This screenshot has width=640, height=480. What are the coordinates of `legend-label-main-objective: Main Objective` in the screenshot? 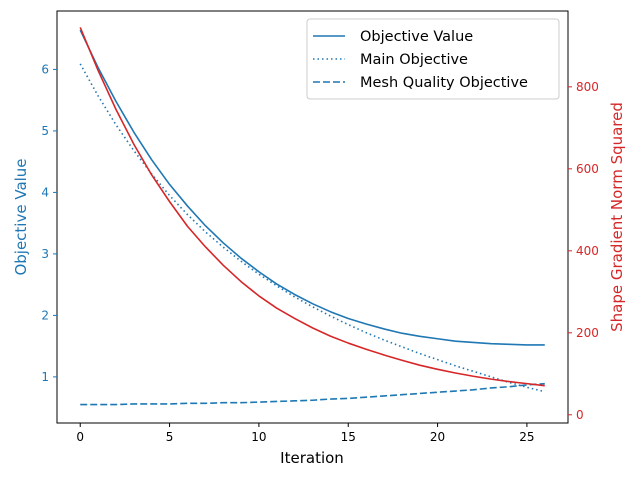 It's located at (414, 60).